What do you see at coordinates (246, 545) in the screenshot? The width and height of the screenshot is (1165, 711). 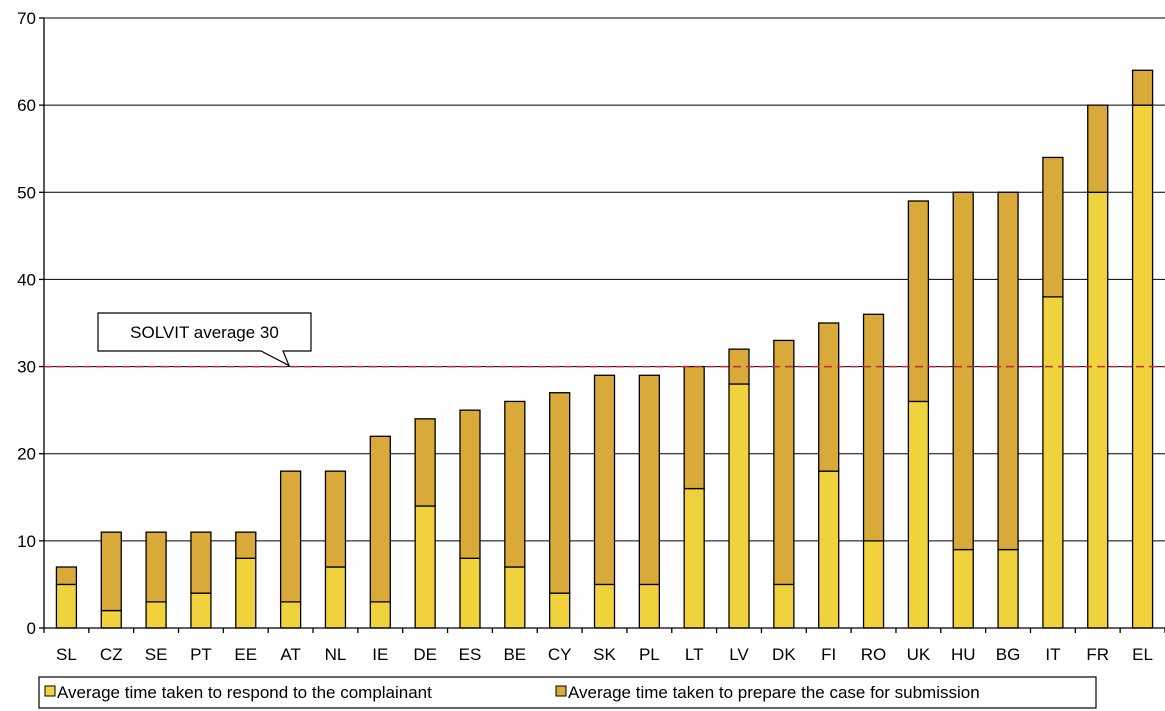 I see `bar-EE-prepare` at bounding box center [246, 545].